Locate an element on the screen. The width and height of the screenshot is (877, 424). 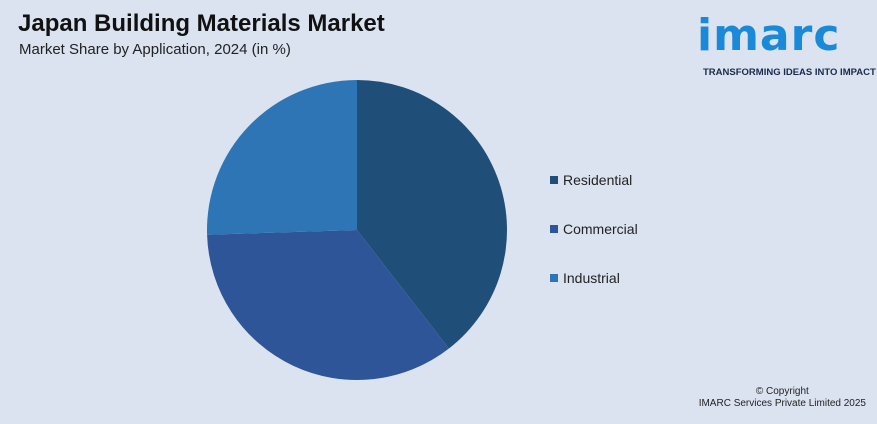
chart-title: Japan Building Materials Market is located at coordinates (201, 23).